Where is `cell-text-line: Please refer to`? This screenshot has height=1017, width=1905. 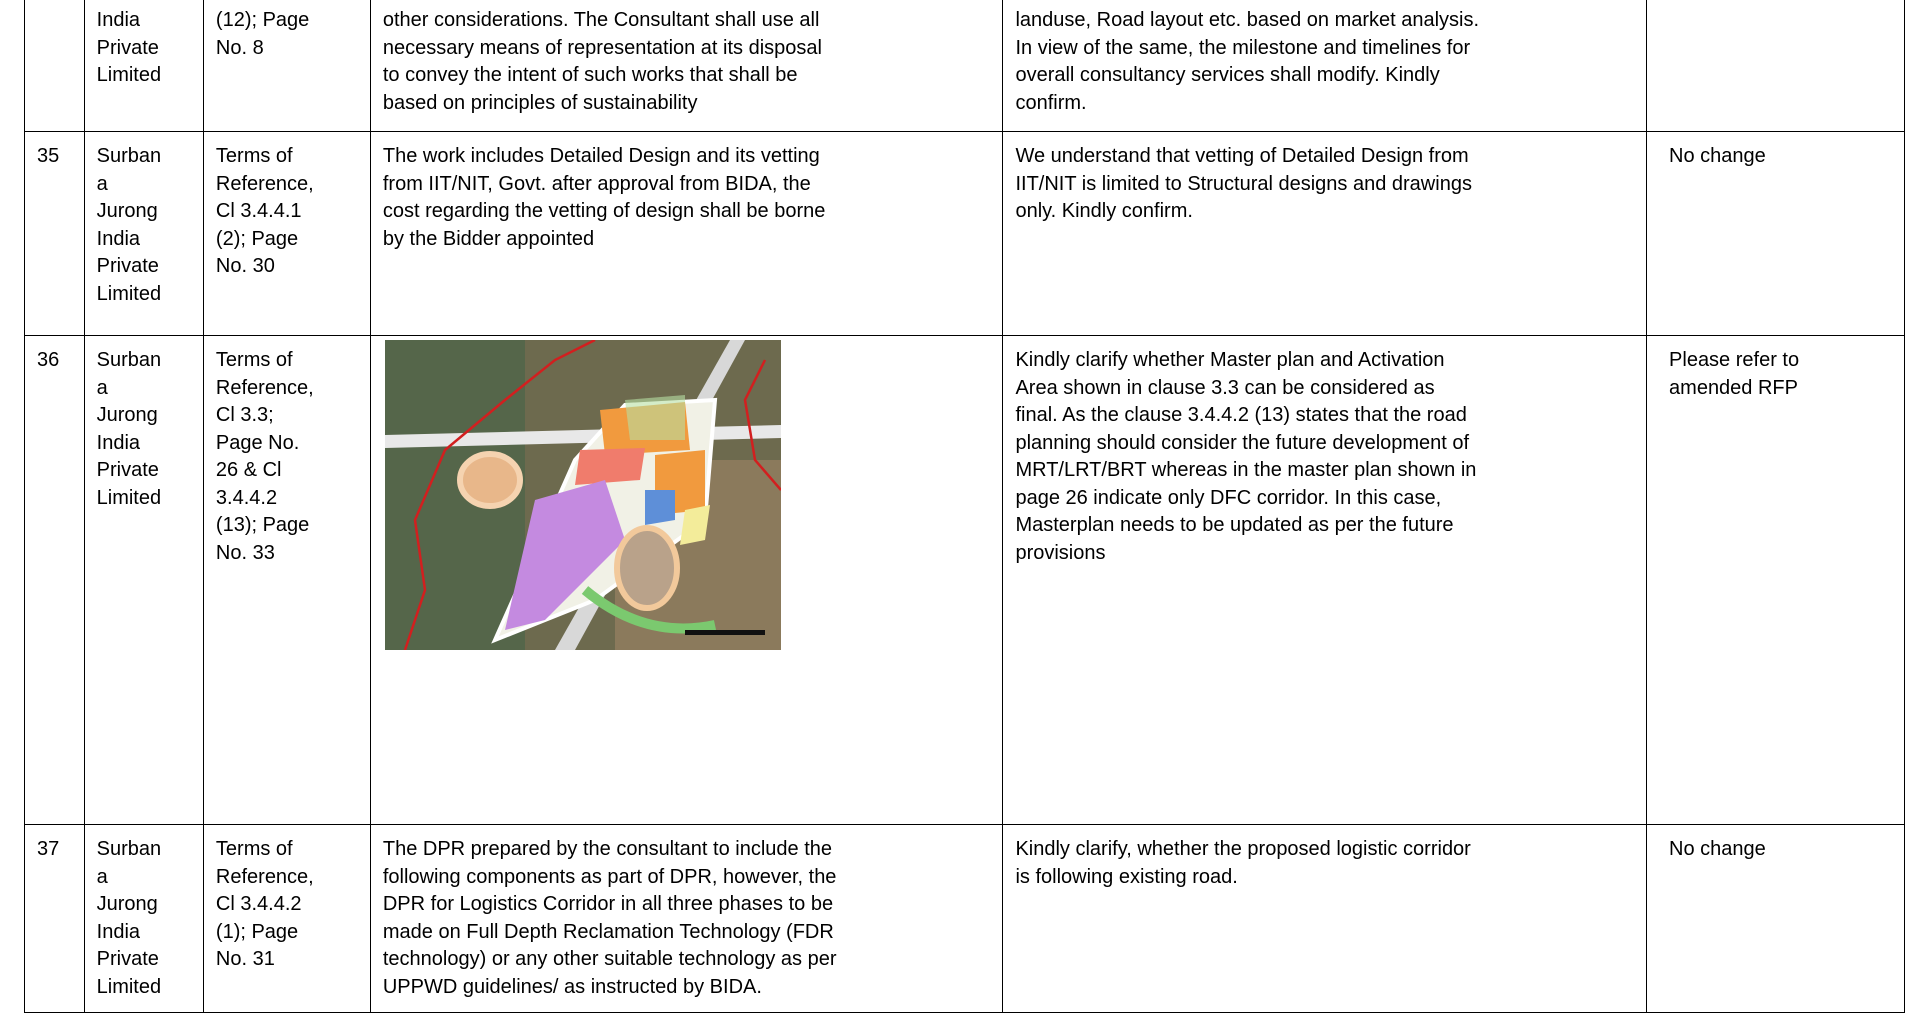
cell-text-line: Please refer to is located at coordinates (1734, 360).